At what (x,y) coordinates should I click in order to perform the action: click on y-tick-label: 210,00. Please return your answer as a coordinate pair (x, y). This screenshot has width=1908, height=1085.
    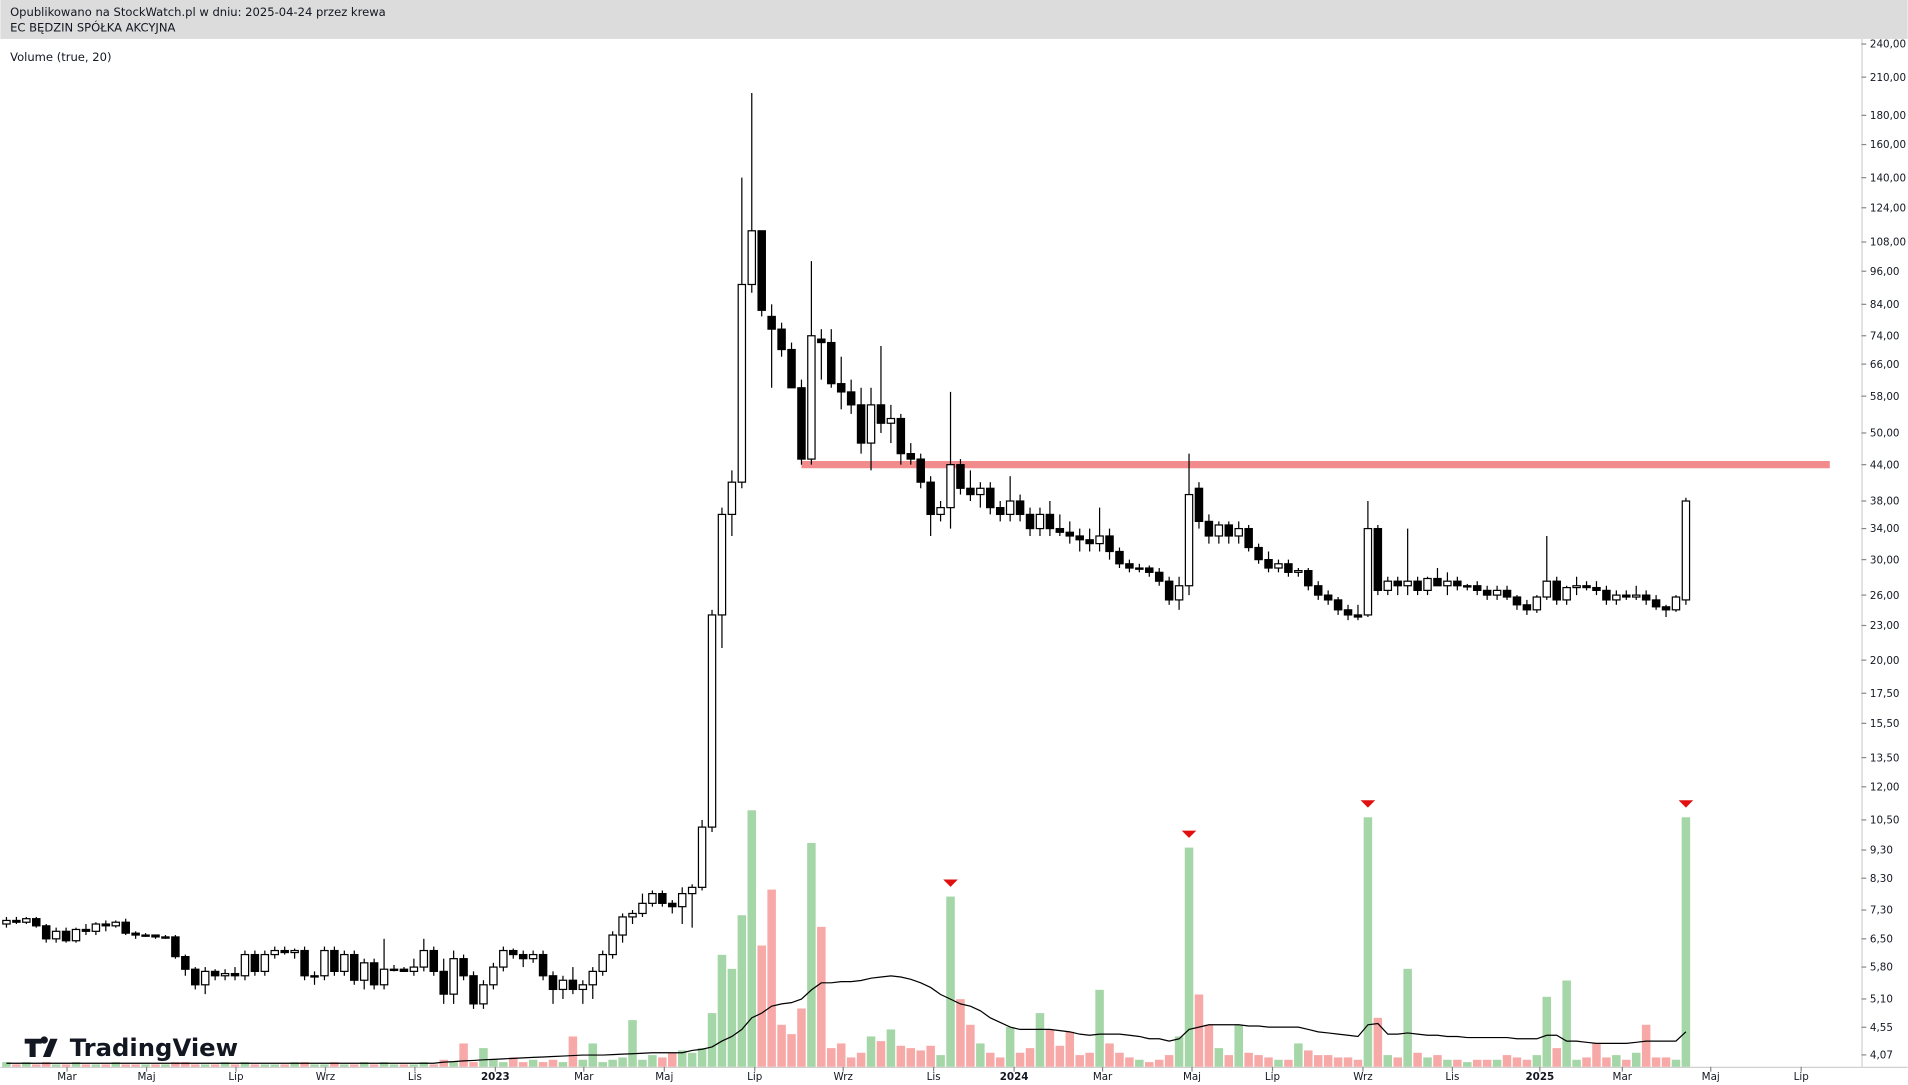
    Looking at the image, I should click on (1888, 78).